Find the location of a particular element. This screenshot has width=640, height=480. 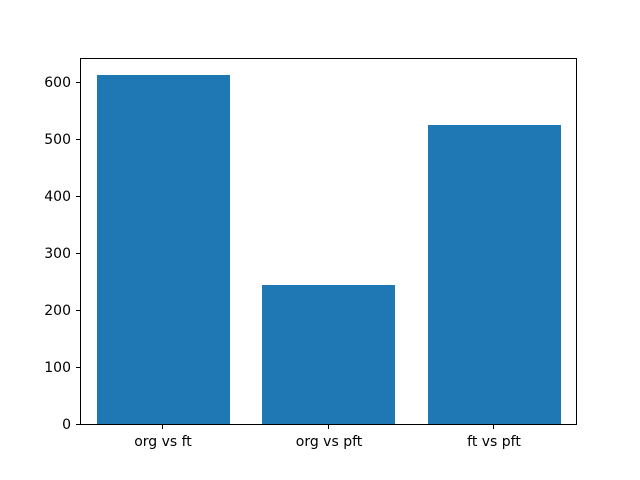

y-tick-label: 200 is located at coordinates (57, 311).